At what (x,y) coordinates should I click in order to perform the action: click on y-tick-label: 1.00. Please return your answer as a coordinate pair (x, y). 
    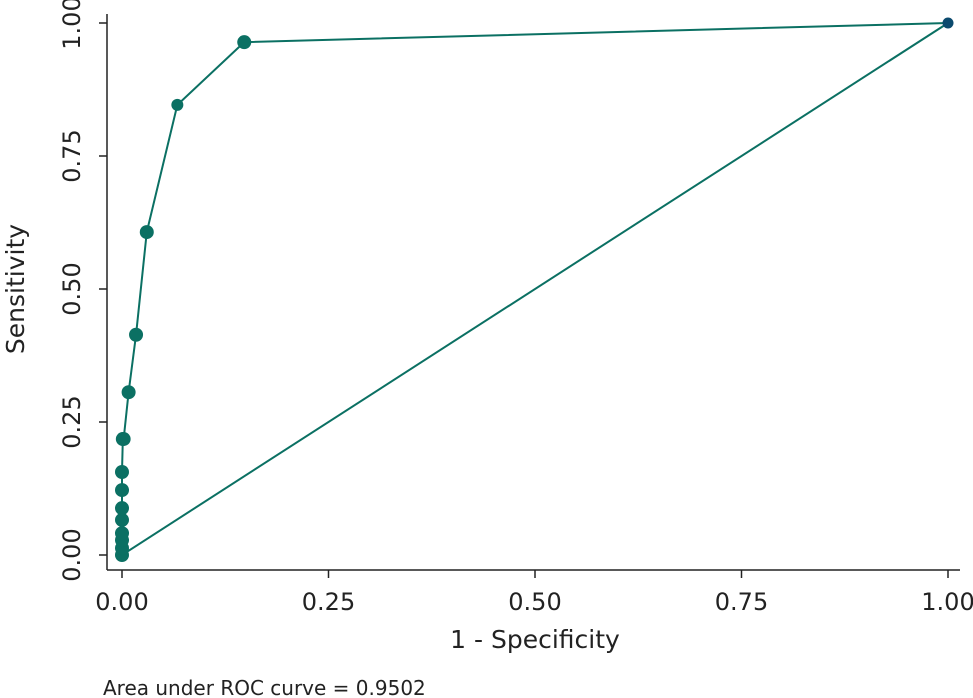
    Looking at the image, I should click on (72, 25).